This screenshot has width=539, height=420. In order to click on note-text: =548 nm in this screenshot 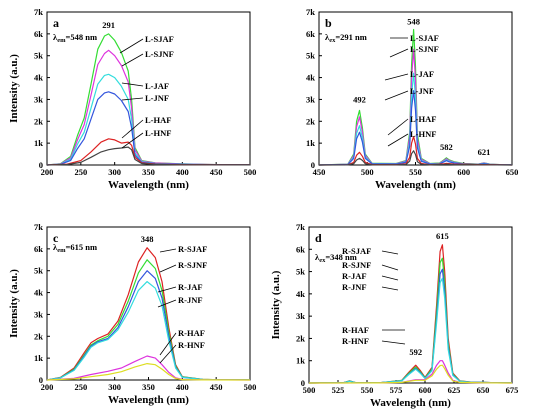, I will do `click(82, 37)`.